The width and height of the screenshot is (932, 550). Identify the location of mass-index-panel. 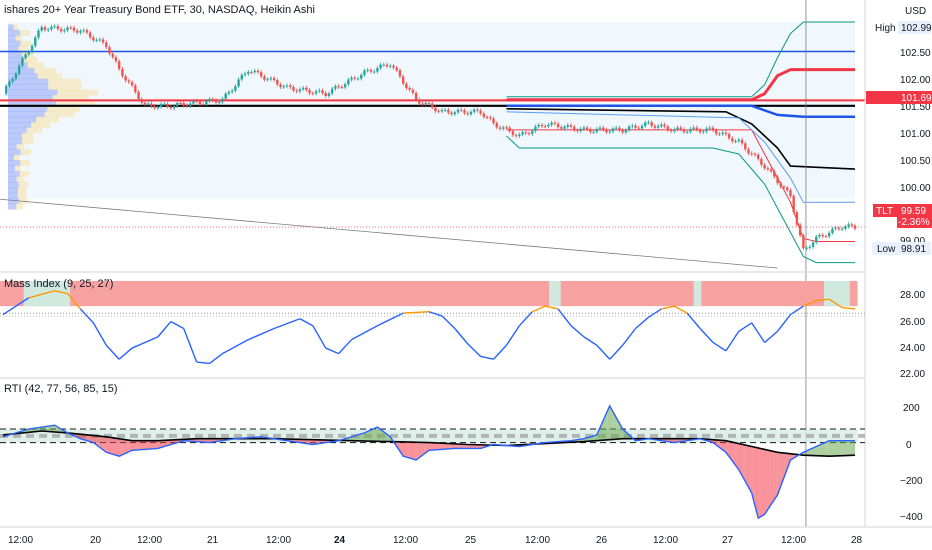
(432, 323).